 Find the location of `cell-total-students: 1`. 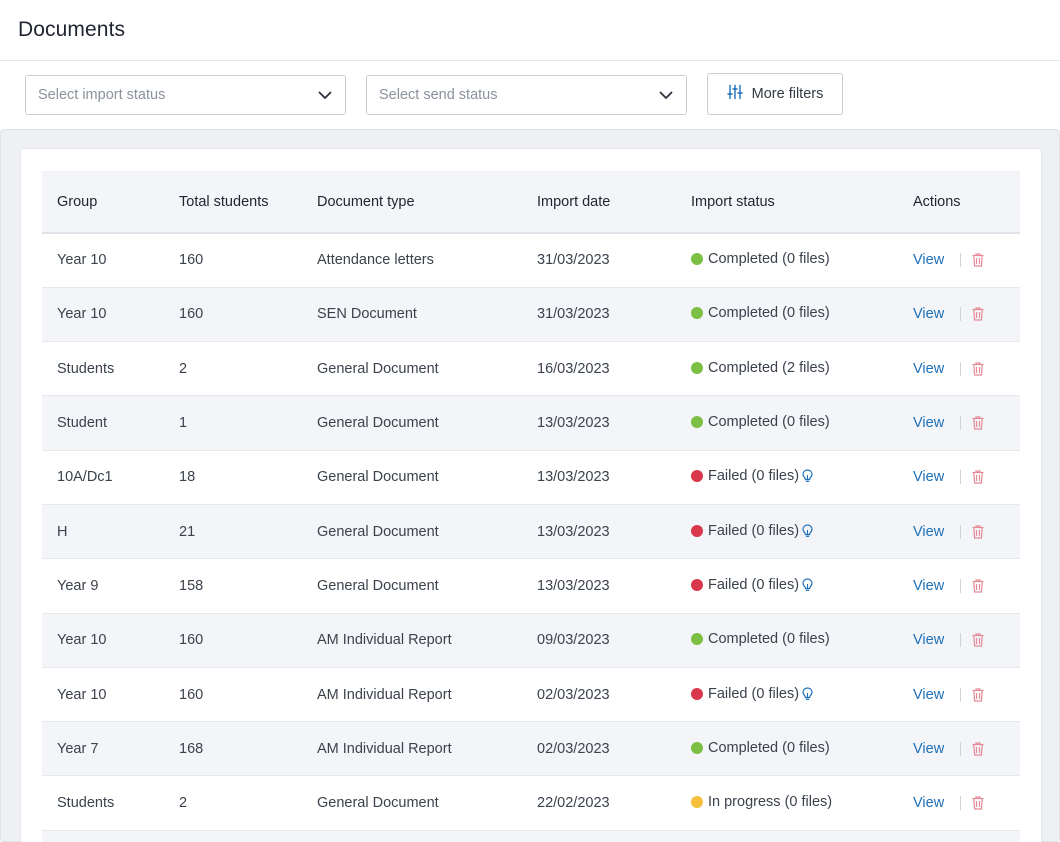

cell-total-students: 1 is located at coordinates (183, 423).